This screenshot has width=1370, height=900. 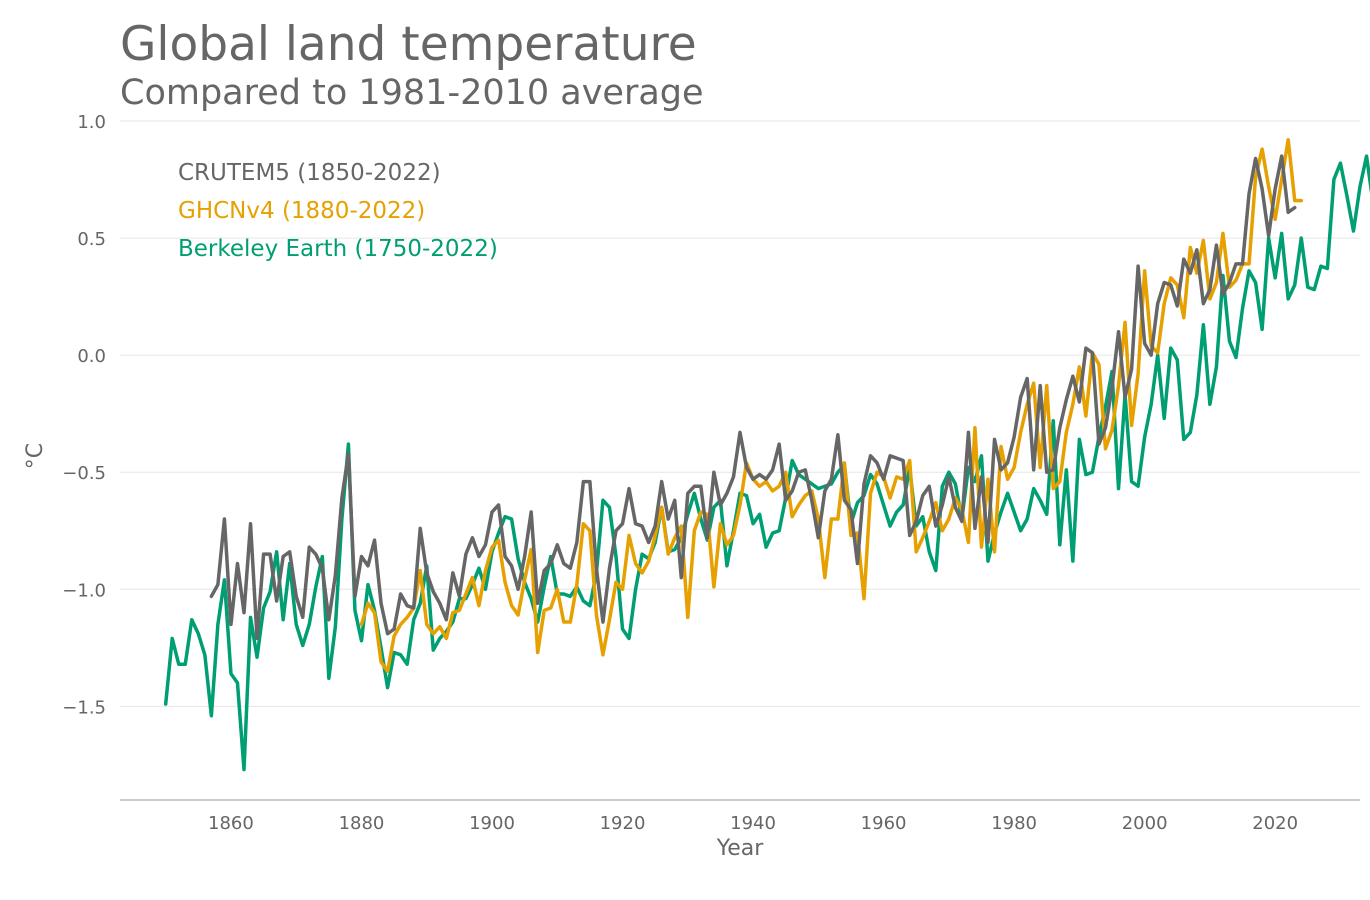 I want to click on x-tick-label: 2000, so click(x=1145, y=823).